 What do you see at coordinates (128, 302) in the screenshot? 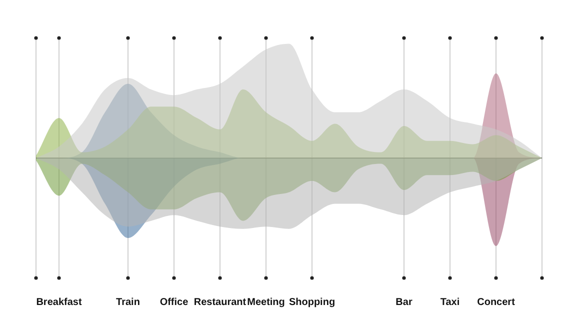
I see `x-tick-label: Train` at bounding box center [128, 302].